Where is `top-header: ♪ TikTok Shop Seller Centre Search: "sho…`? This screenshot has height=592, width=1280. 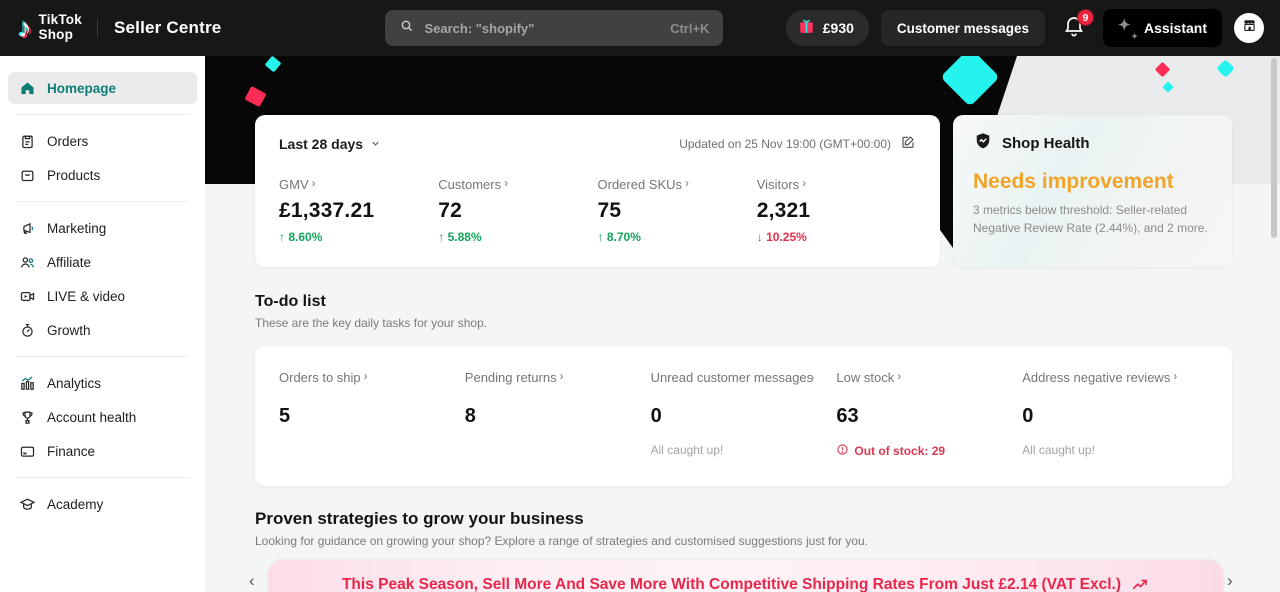 top-header: ♪ TikTok Shop Seller Centre Search: "sho… is located at coordinates (640, 28).